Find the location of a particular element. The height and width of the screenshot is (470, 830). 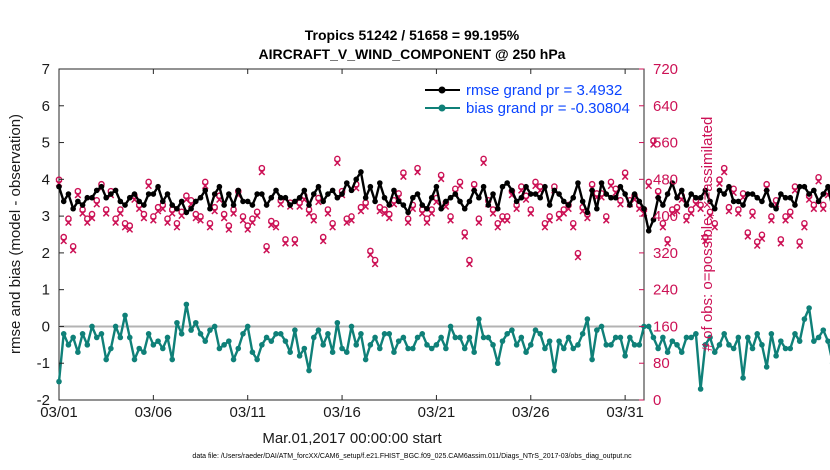

x-tick-label: 03/21 is located at coordinates (437, 412).